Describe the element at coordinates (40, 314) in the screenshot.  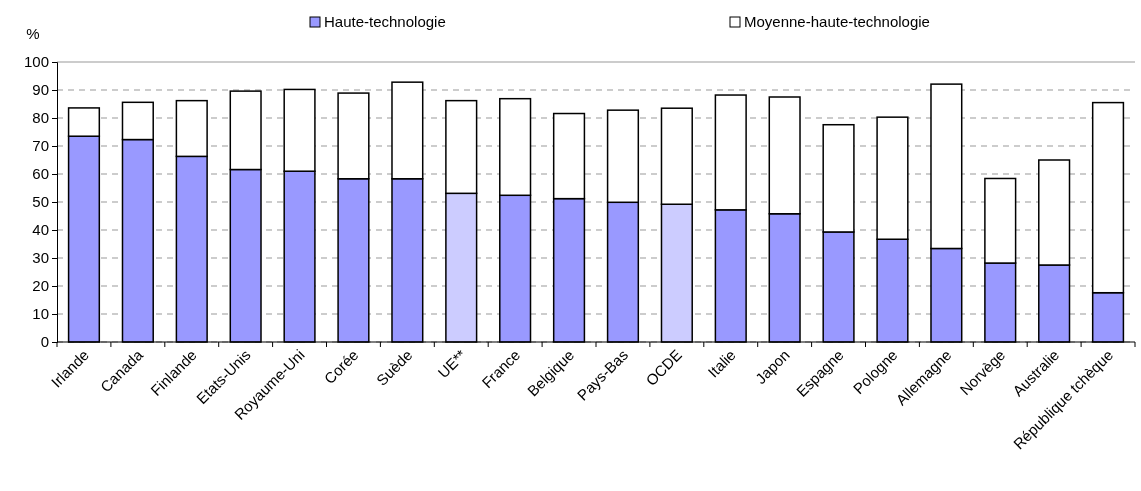
I see `y-tick-label: 10` at that location.